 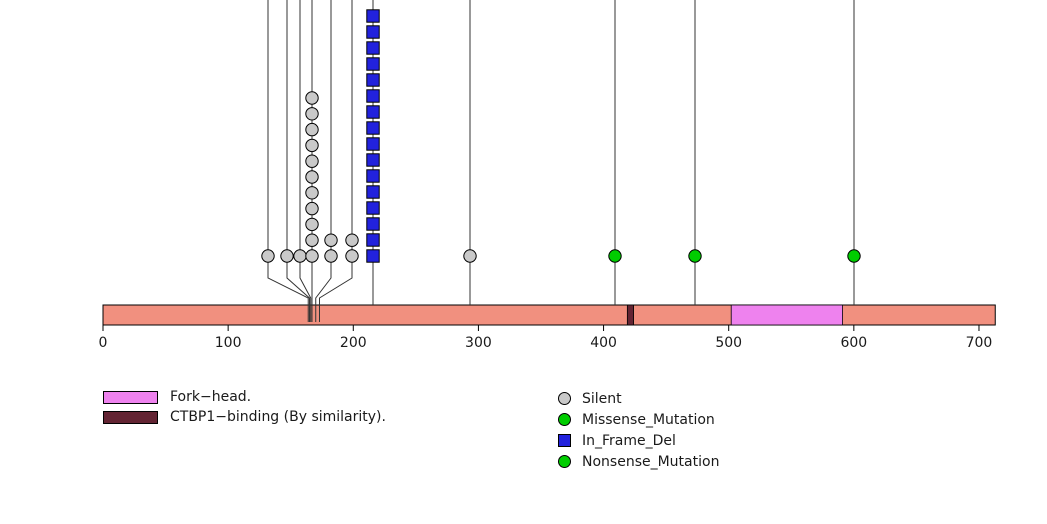 I want to click on legend-row-inframedel: In_Frame_Del, so click(x=638, y=440).